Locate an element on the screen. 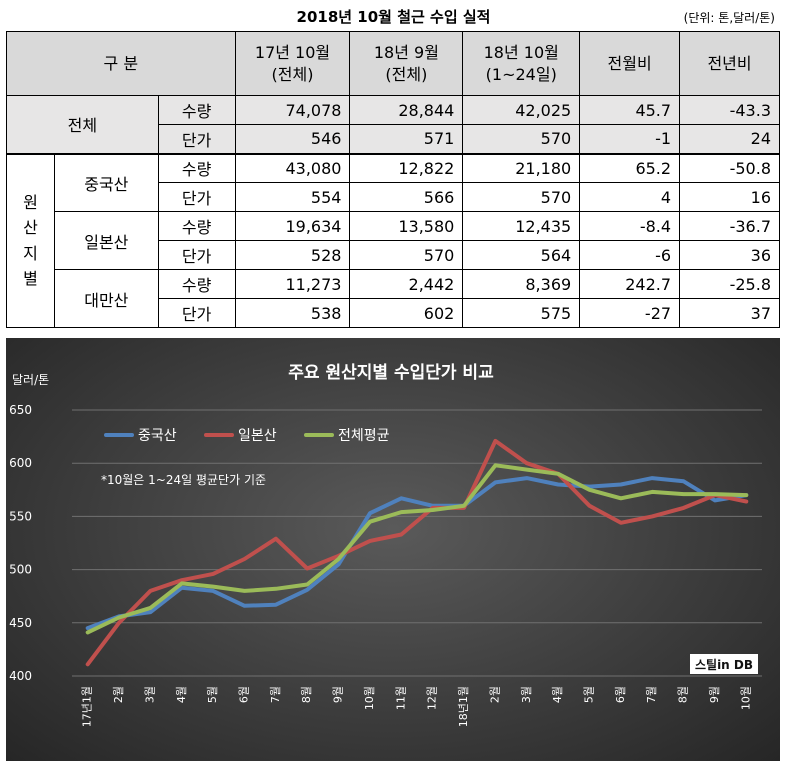  value-cell: 21,180 is located at coordinates (521, 167).